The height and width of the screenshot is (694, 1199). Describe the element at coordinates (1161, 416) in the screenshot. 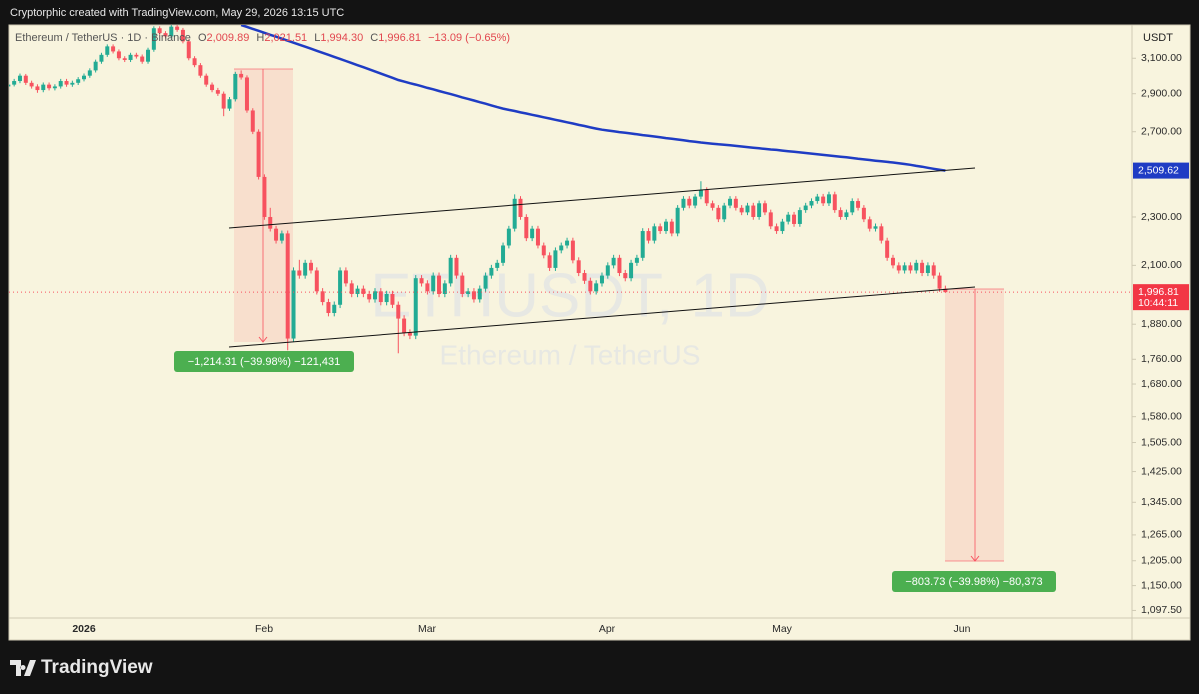

I see `y-tick-label: 1,580.00` at that location.